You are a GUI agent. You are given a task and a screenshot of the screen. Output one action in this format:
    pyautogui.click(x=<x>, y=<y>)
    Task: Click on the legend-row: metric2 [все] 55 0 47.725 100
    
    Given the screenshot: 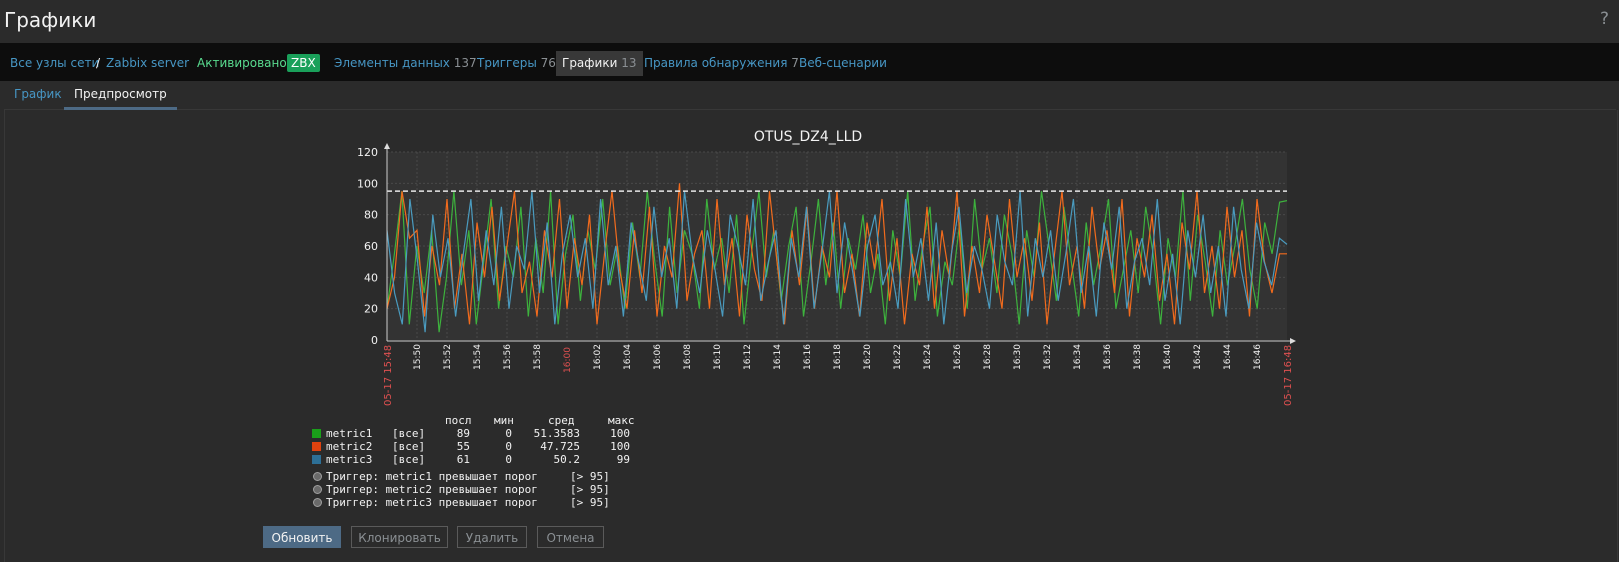 What is the action you would take?
    pyautogui.click(x=482, y=446)
    